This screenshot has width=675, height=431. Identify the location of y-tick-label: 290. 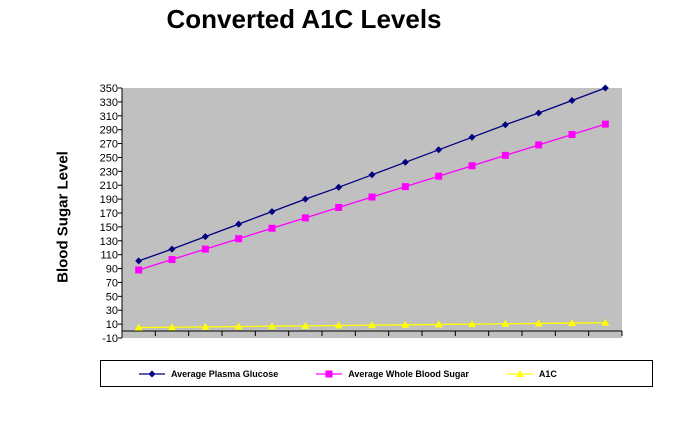
(109, 131).